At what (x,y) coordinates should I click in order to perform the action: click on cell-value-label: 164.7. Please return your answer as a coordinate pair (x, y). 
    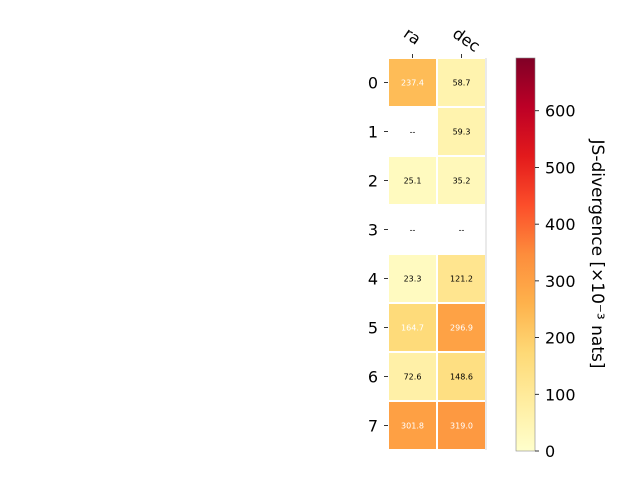
    Looking at the image, I should click on (412, 328).